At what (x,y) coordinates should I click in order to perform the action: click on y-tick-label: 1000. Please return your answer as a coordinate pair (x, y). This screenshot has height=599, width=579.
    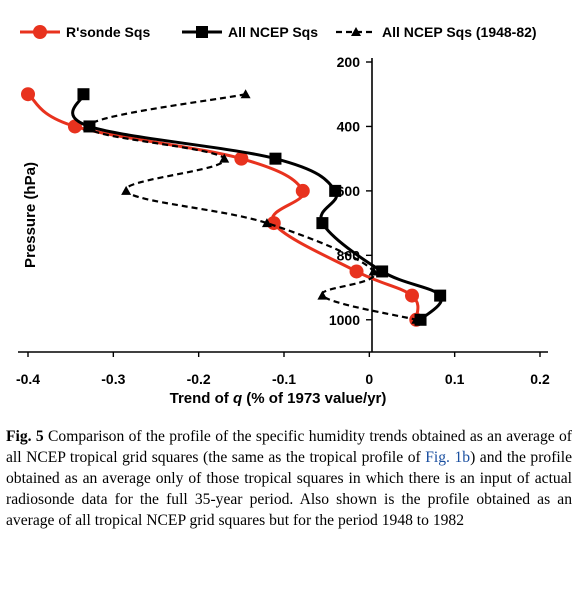
    Looking at the image, I should click on (344, 320).